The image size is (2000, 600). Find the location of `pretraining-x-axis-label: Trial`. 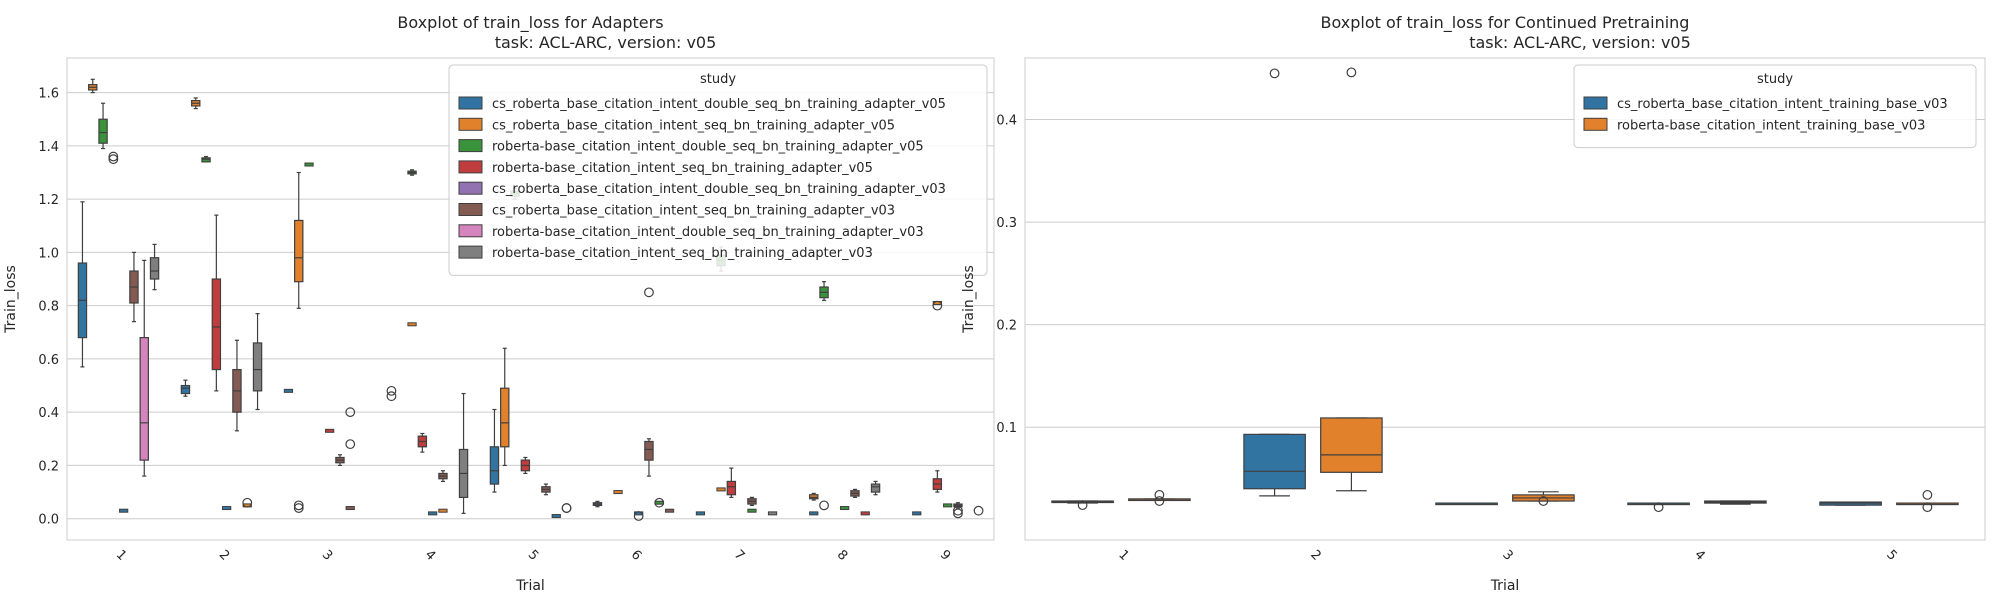

pretraining-x-axis-label: Trial is located at coordinates (1505, 586).